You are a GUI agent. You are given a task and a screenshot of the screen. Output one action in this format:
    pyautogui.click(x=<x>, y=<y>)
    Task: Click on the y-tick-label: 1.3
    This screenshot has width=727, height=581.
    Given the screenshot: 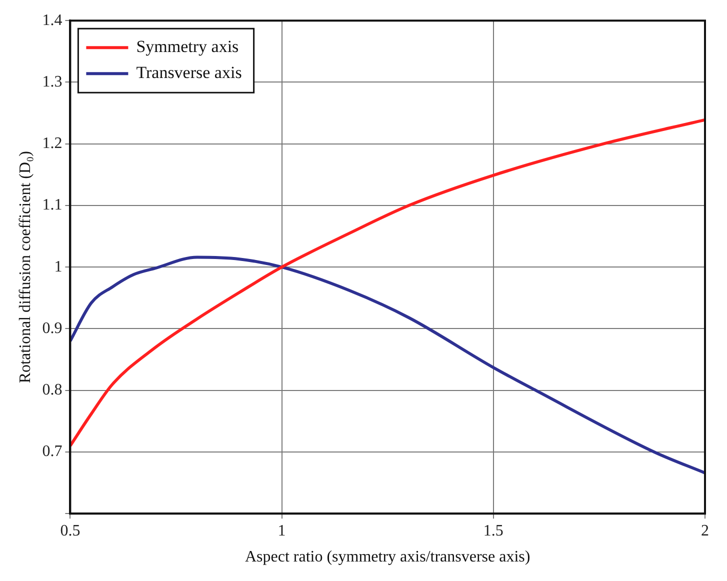 What is the action you would take?
    pyautogui.click(x=52, y=81)
    